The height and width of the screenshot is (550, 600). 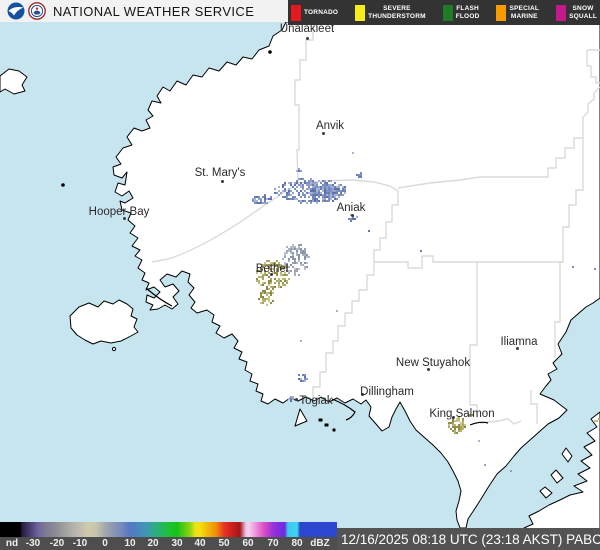 What do you see at coordinates (321, 12) in the screenshot?
I see `legend-label: TORNADO` at bounding box center [321, 12].